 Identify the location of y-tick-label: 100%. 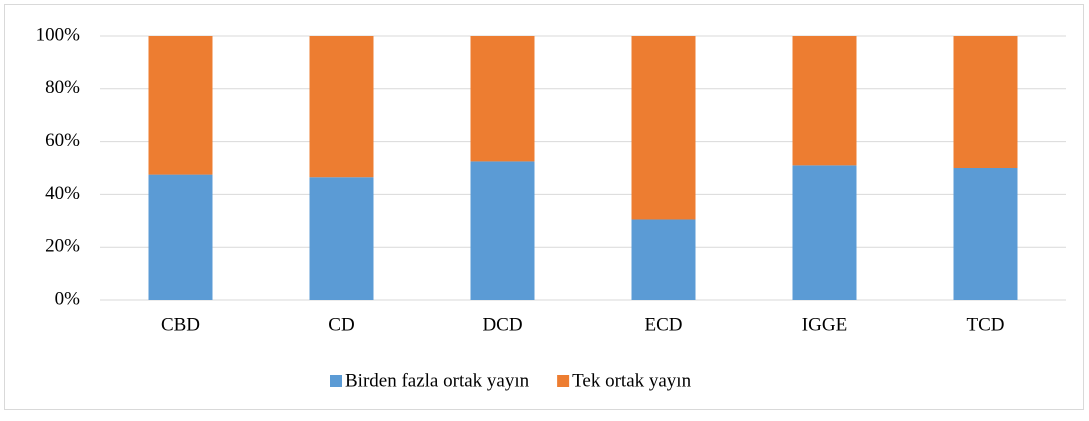
(58, 34).